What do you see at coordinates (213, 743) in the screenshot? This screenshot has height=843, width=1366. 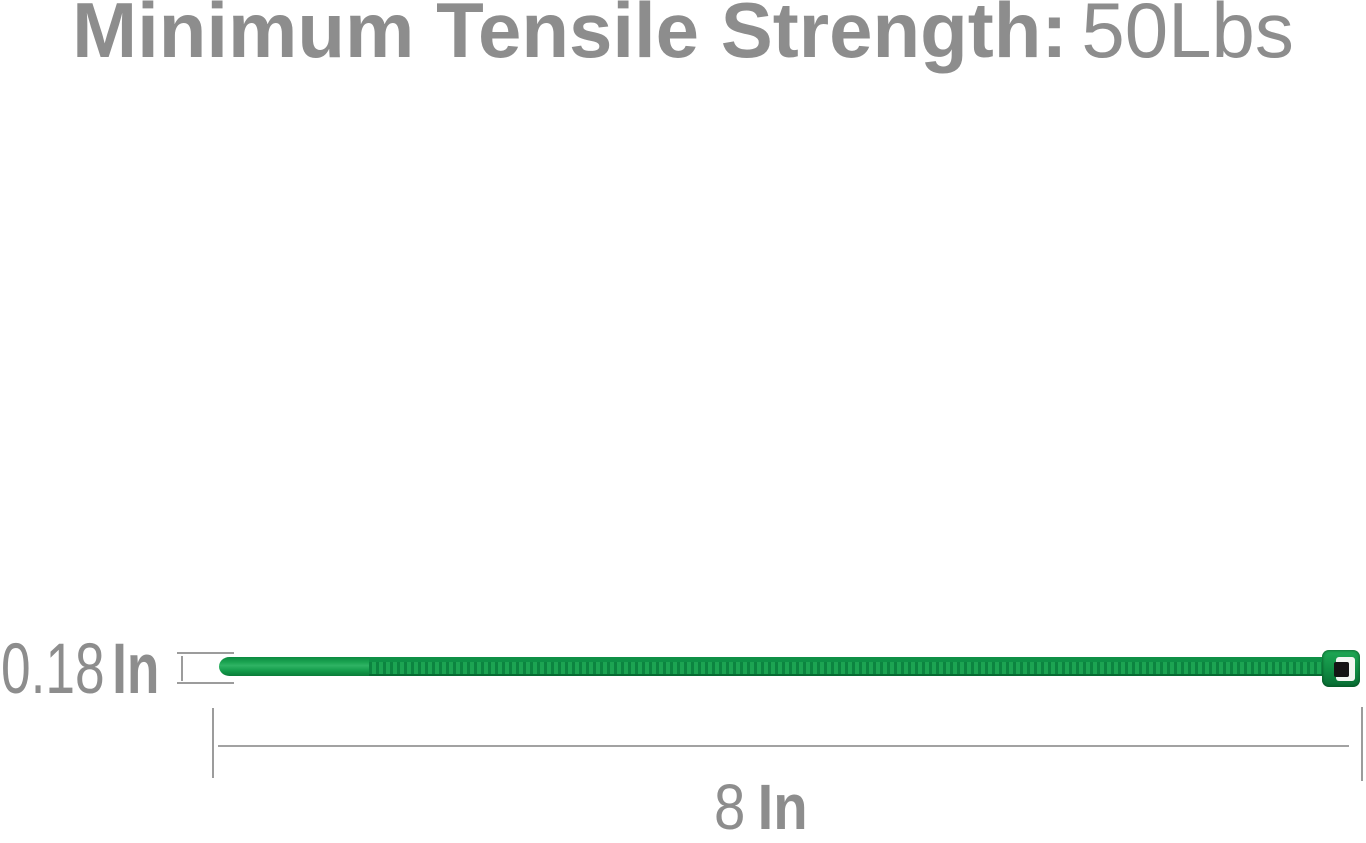 I see `length-dimension-left-tick` at bounding box center [213, 743].